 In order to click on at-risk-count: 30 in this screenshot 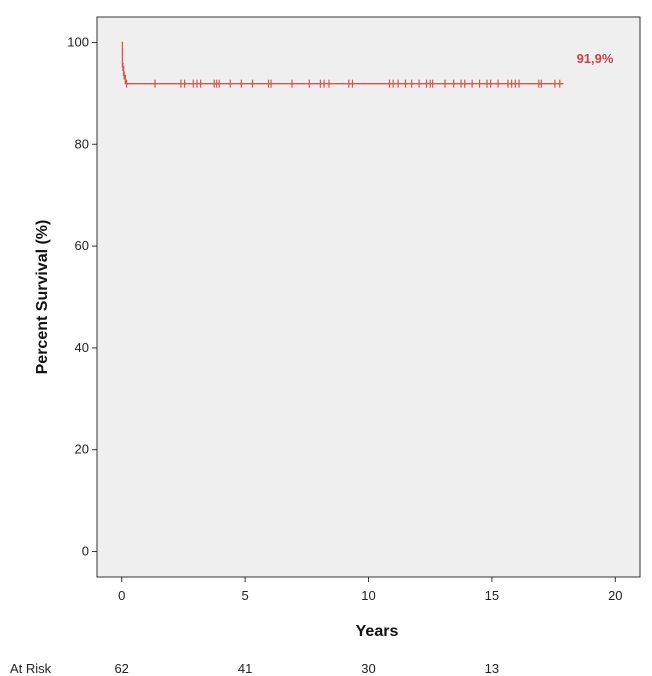, I will do `click(368, 668)`.